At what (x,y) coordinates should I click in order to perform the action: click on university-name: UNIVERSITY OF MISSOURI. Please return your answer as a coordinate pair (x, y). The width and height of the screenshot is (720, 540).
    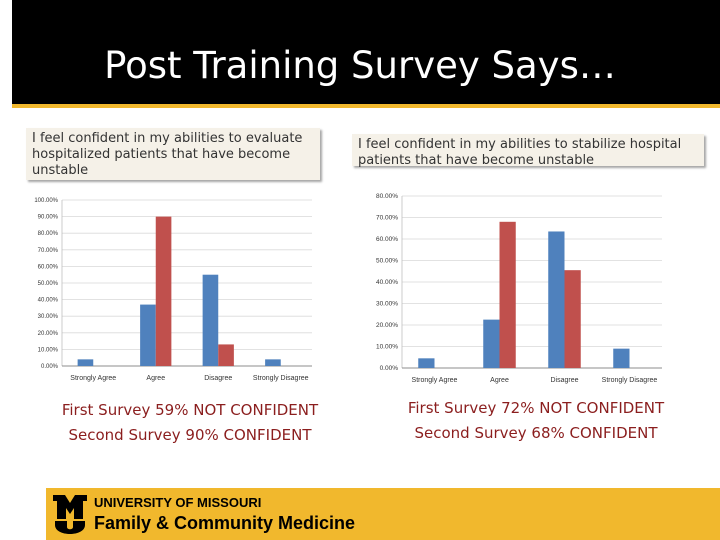
    Looking at the image, I should click on (178, 502).